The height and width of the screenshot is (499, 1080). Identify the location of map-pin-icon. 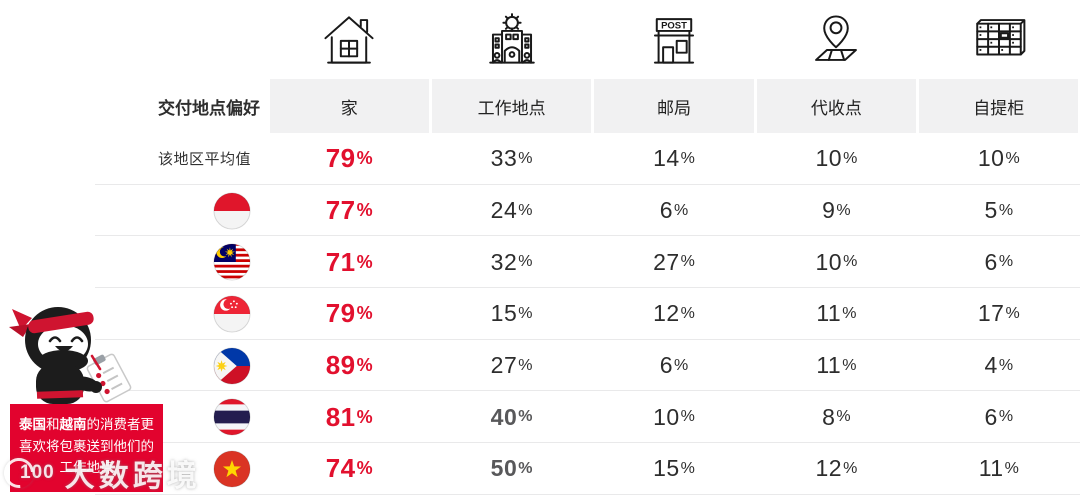
(836, 40).